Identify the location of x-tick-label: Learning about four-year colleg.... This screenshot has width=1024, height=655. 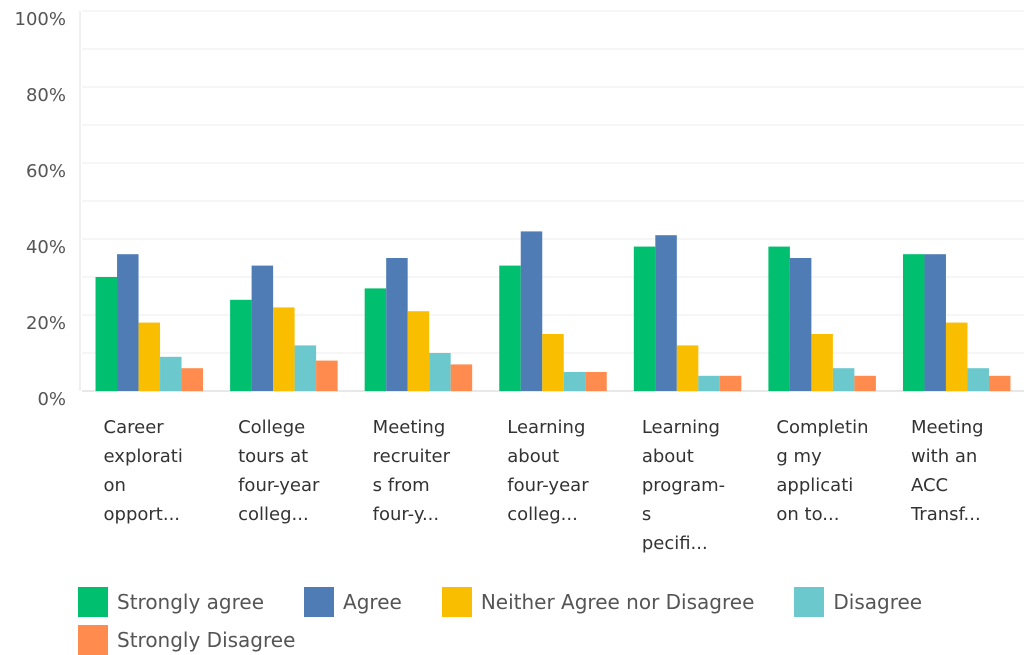
(548, 471).